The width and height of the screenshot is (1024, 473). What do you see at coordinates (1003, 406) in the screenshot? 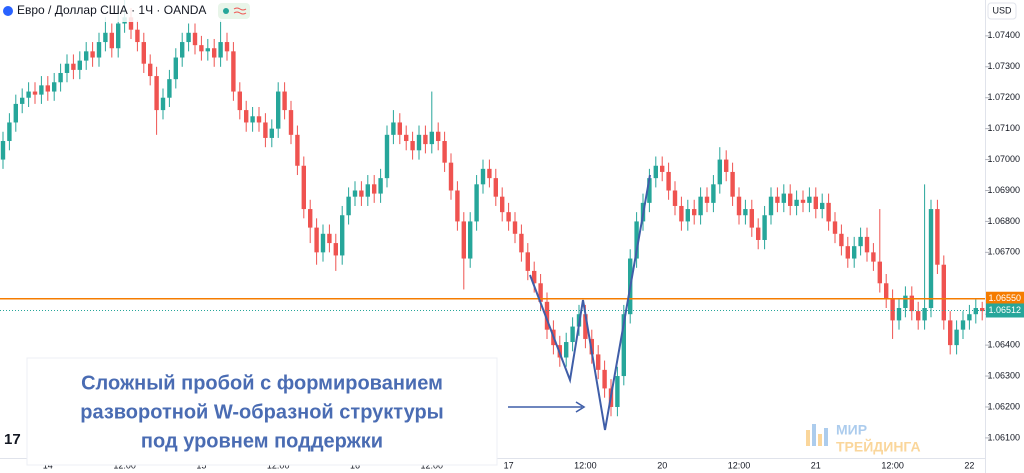
I see `y-tick-label: 1.06200` at bounding box center [1003, 406].